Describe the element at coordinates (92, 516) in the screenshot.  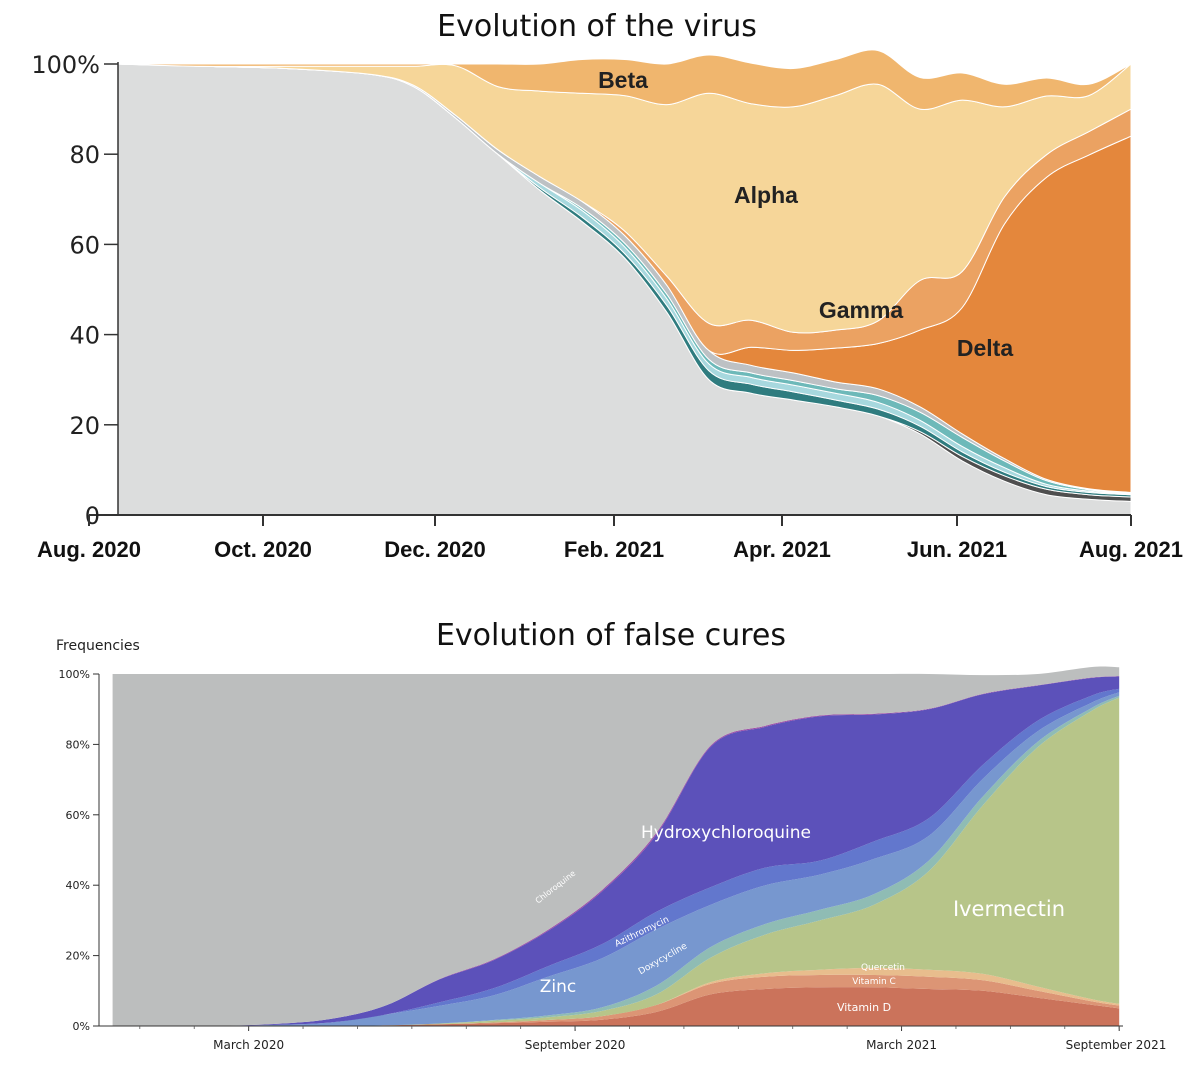
I see `virus-y-tick-label: 0` at that location.